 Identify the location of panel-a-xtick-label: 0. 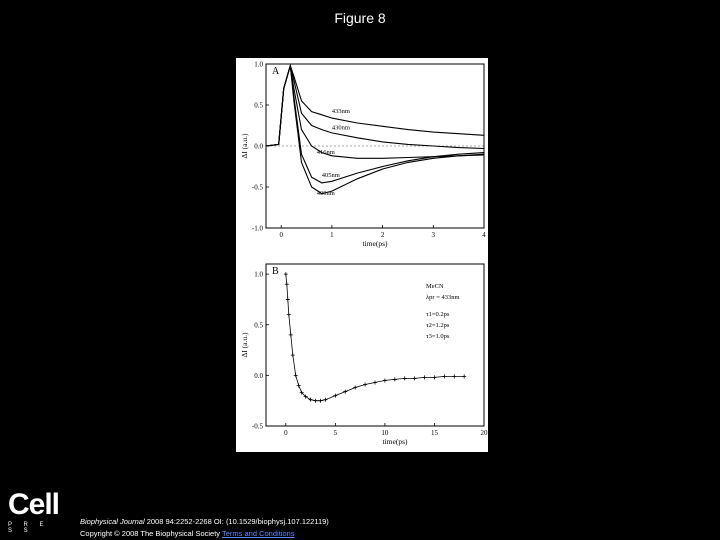
(281, 235).